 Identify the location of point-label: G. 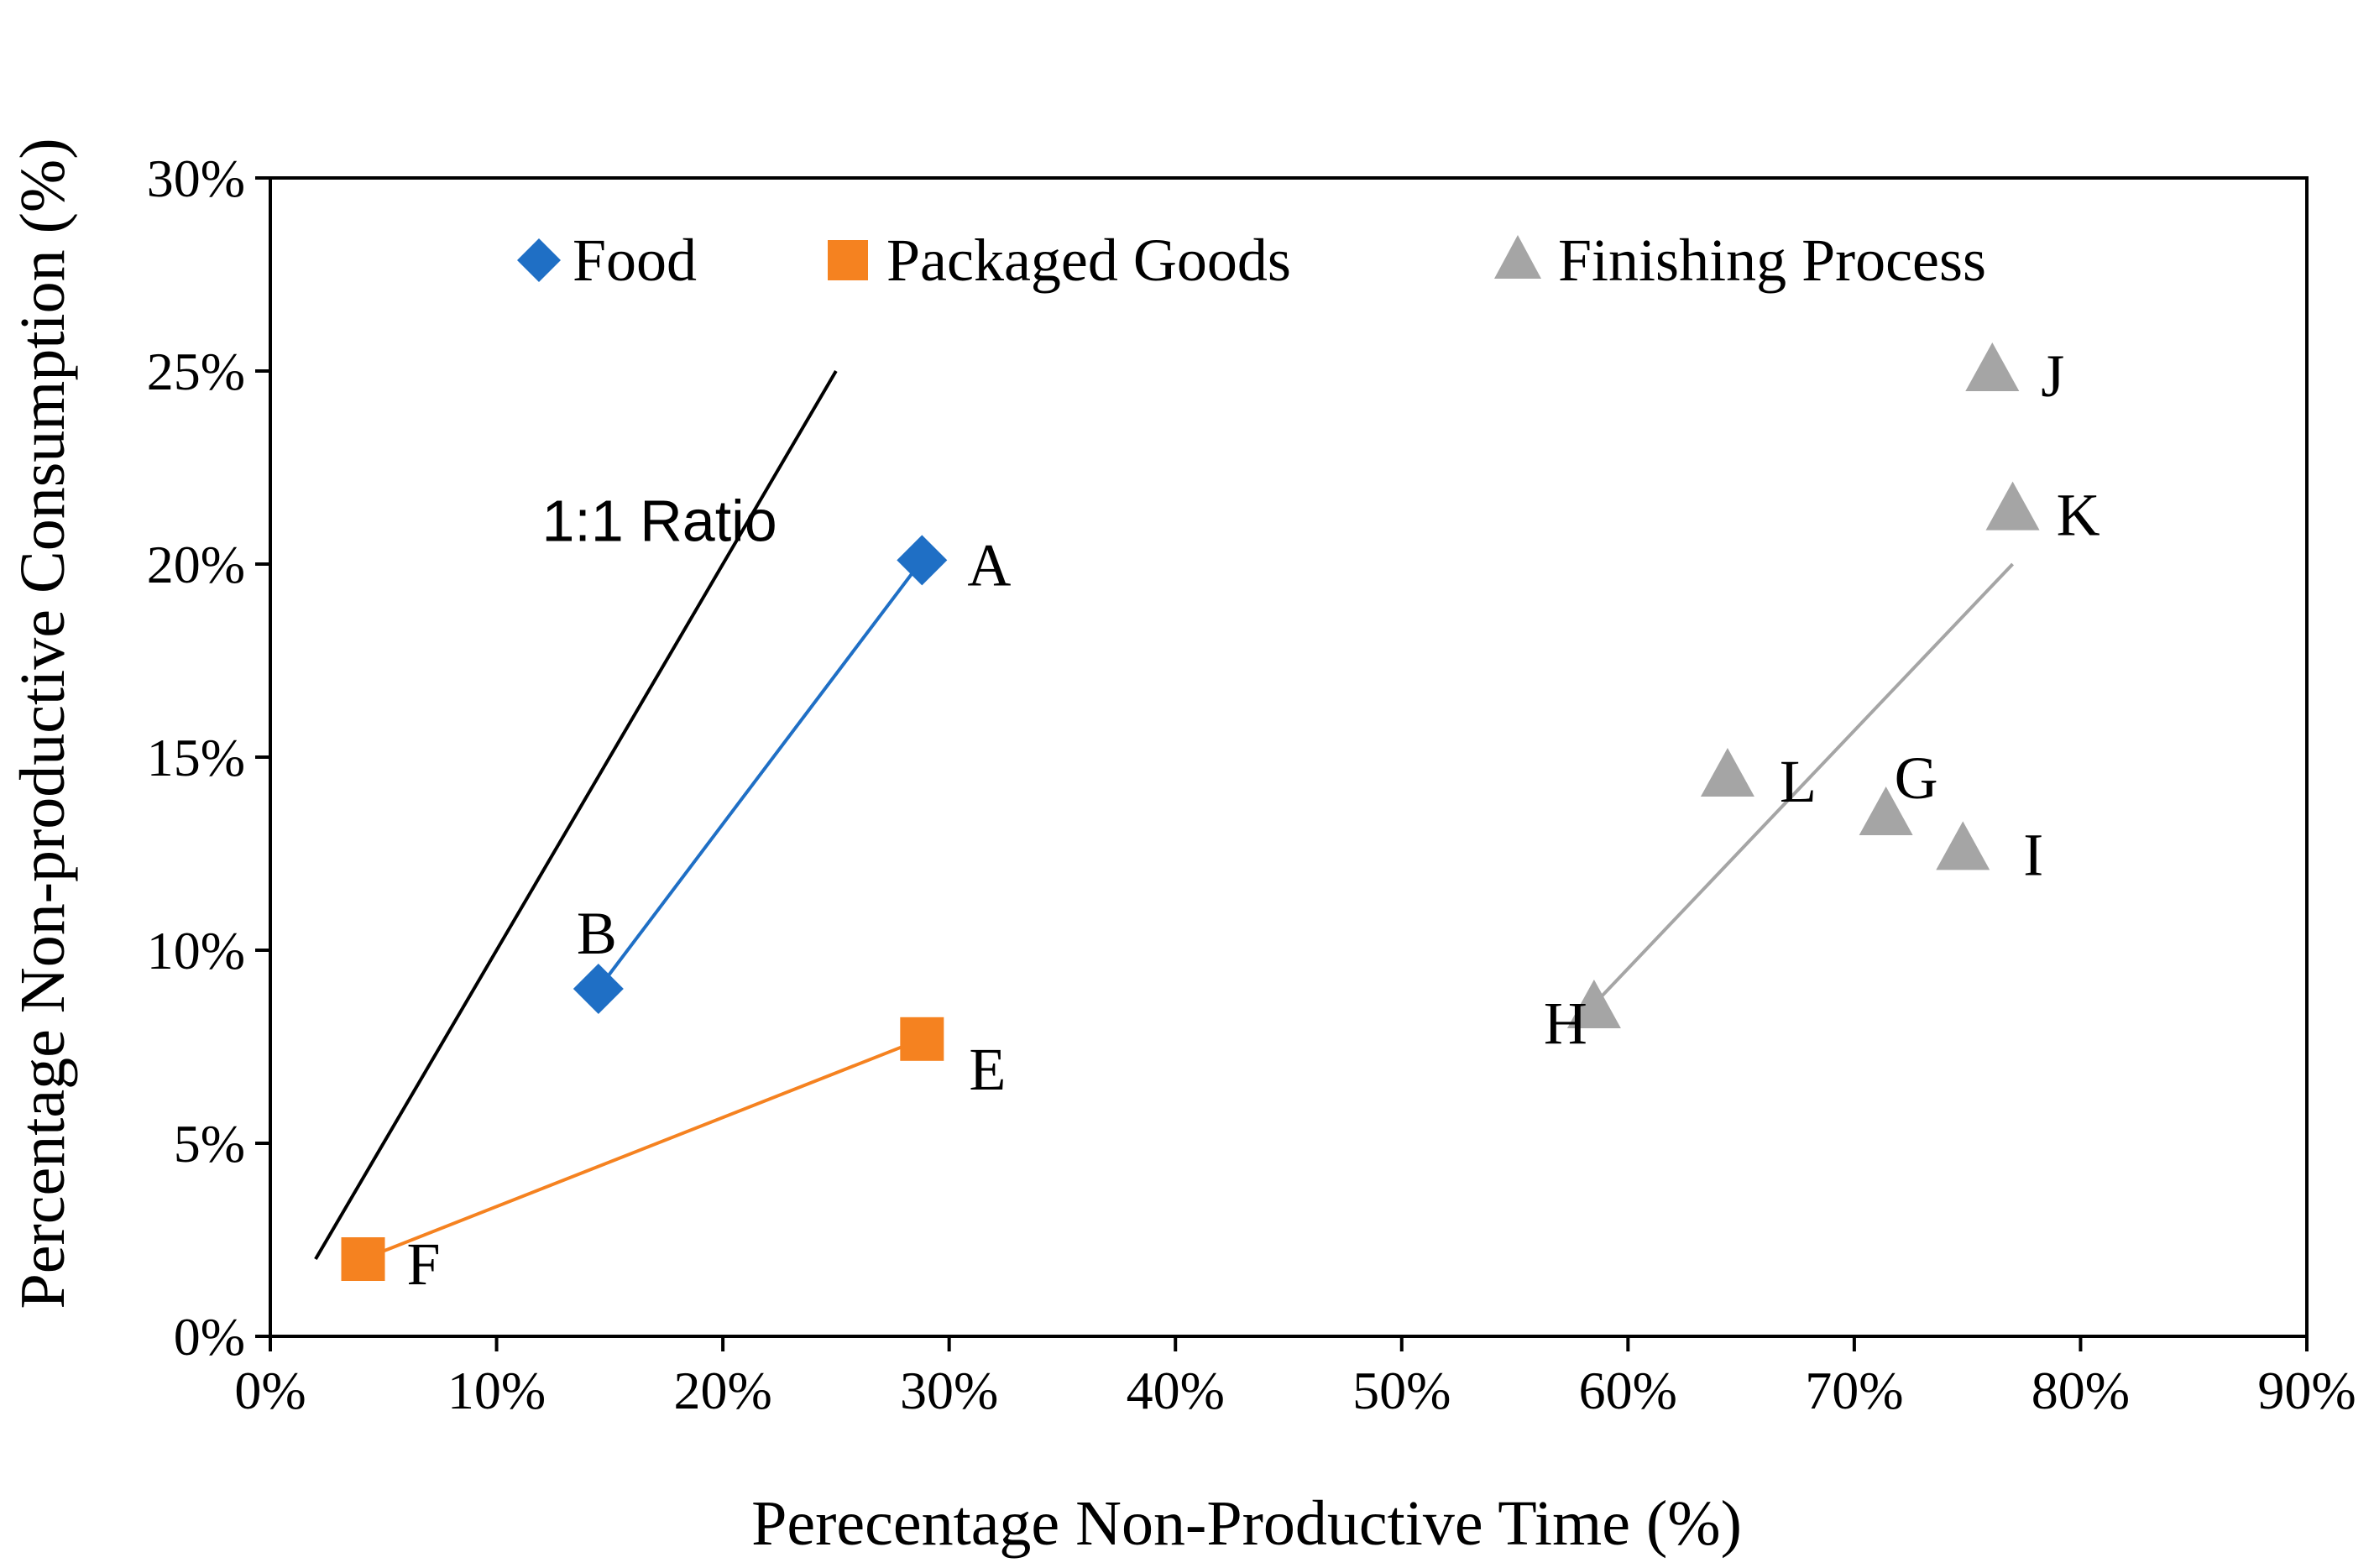
(1916, 778).